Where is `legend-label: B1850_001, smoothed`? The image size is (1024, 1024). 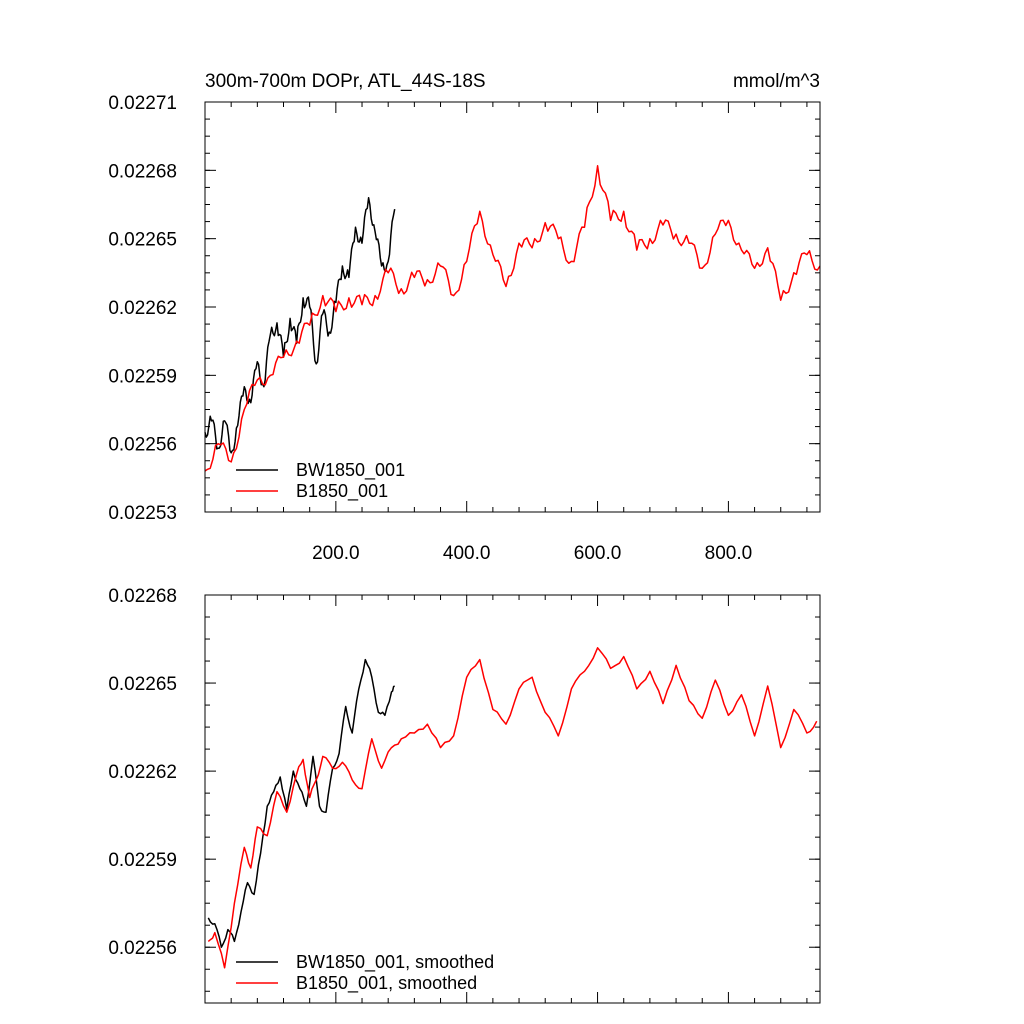 legend-label: B1850_001, smoothed is located at coordinates (386, 983).